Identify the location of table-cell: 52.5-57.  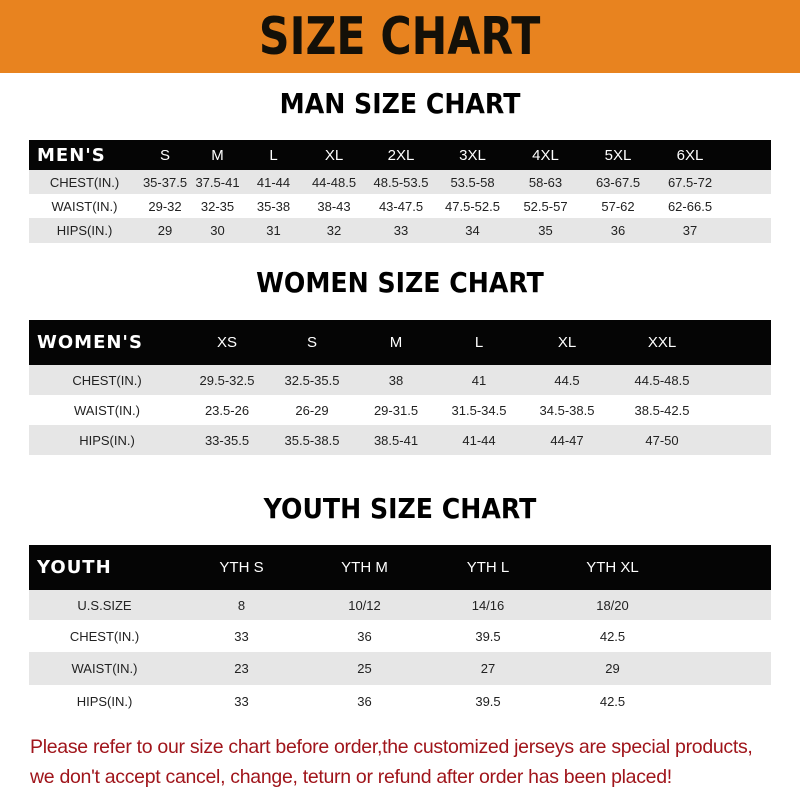
(545, 206).